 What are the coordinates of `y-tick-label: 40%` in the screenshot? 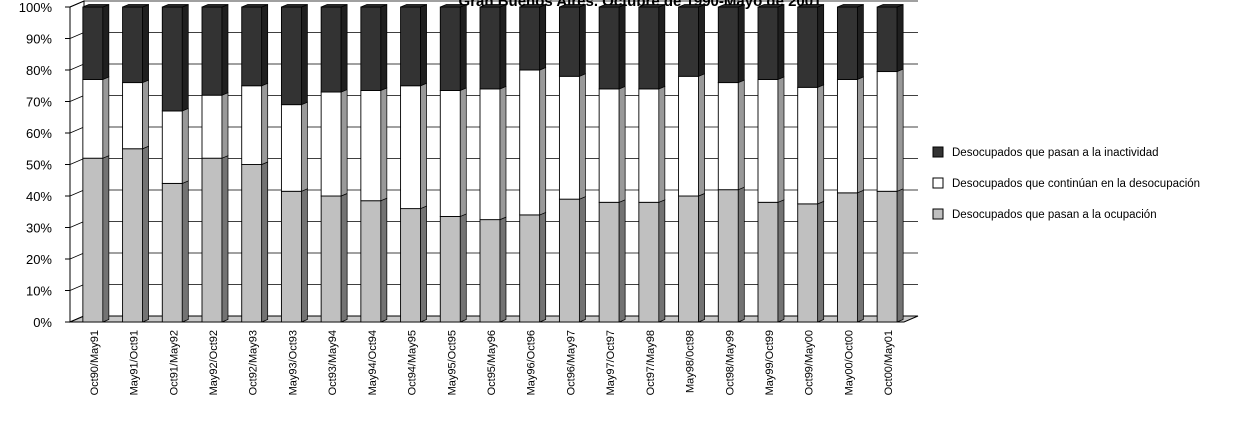 It's located at (39, 196).